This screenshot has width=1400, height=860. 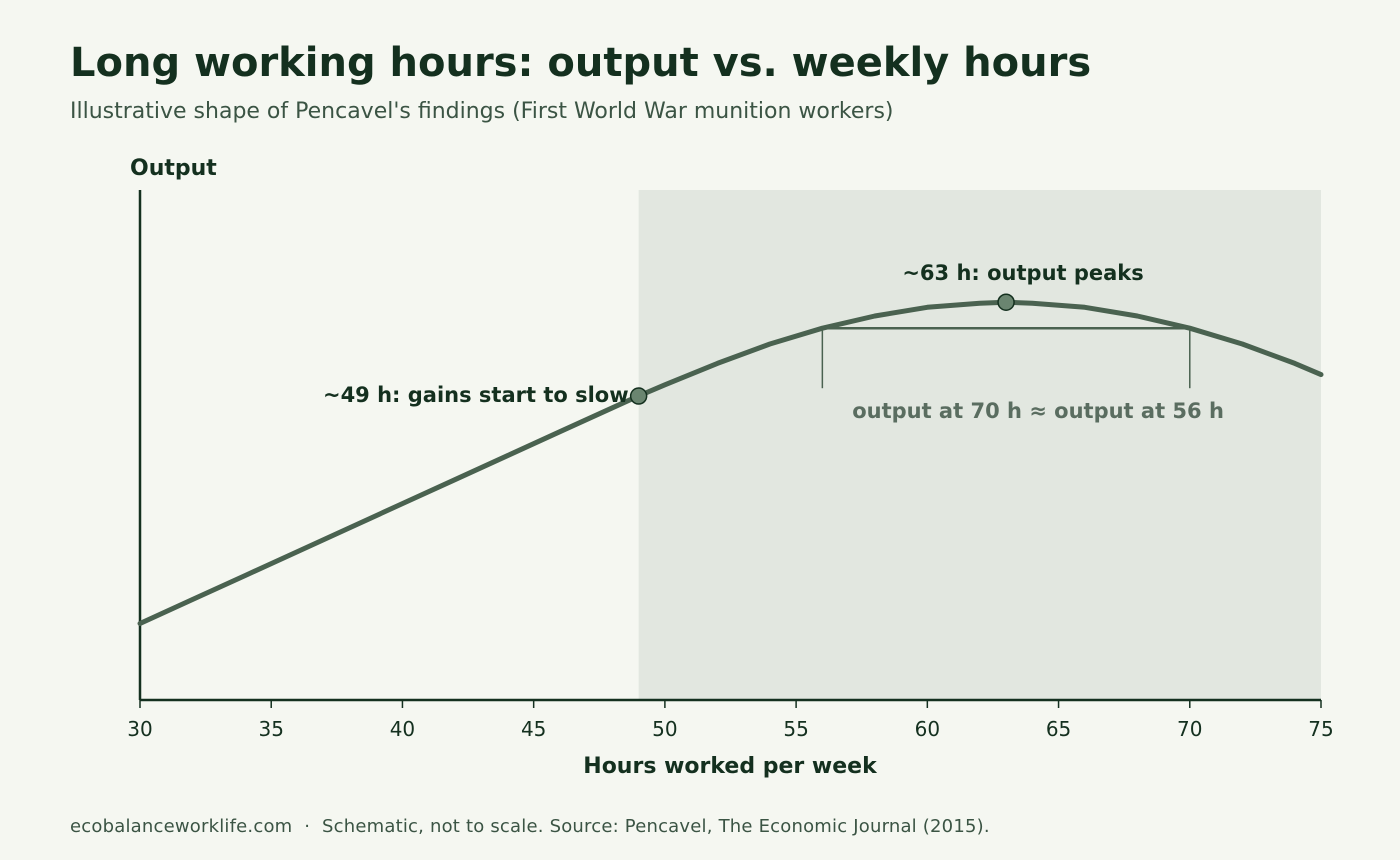 What do you see at coordinates (730, 766) in the screenshot?
I see `x-axis-label: Hours worked per week` at bounding box center [730, 766].